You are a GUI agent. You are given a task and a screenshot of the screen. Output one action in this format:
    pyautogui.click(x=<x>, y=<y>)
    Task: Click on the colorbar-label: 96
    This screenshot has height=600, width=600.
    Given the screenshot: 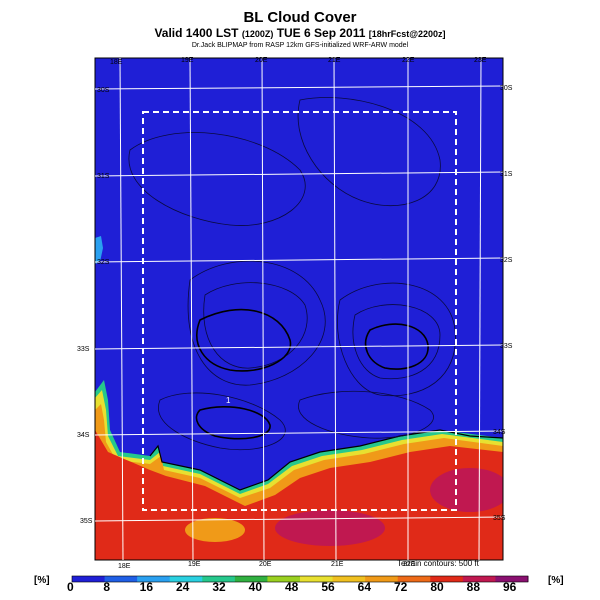 What is the action you would take?
    pyautogui.click(x=510, y=587)
    